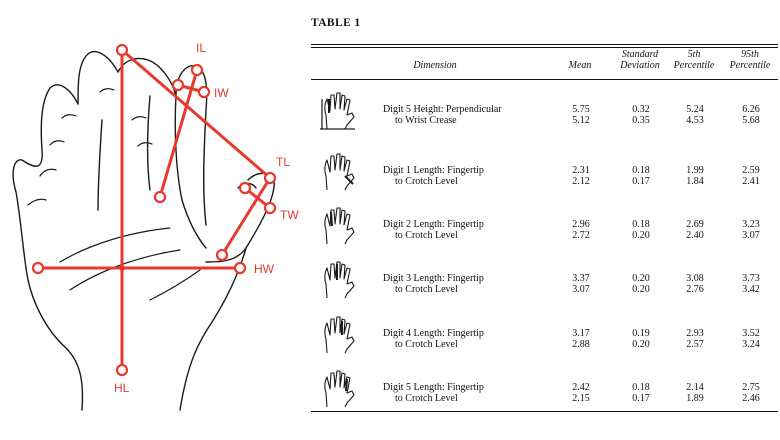 This screenshot has width=780, height=440. I want to click on sd-cell: 0.32 0.35, so click(641, 115).